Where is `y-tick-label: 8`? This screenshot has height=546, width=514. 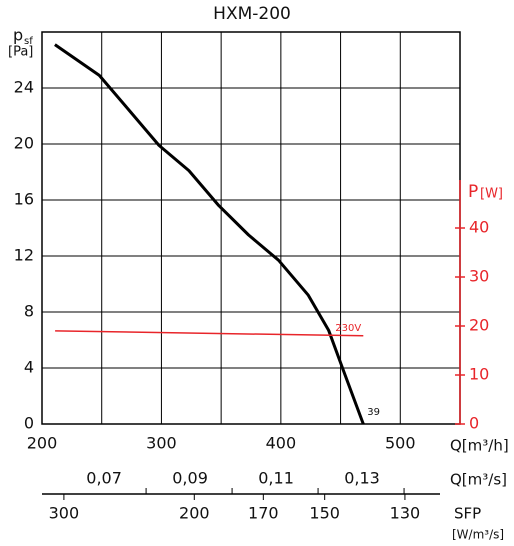
y-tick-label: 8 is located at coordinates (29, 311).